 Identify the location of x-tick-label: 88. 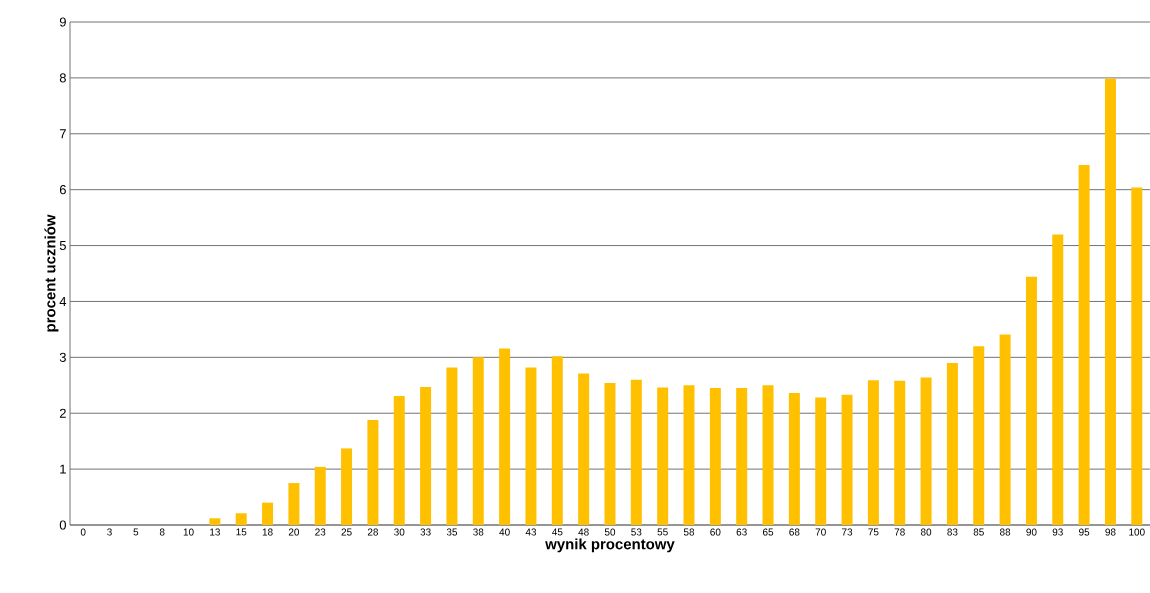
(1005, 532).